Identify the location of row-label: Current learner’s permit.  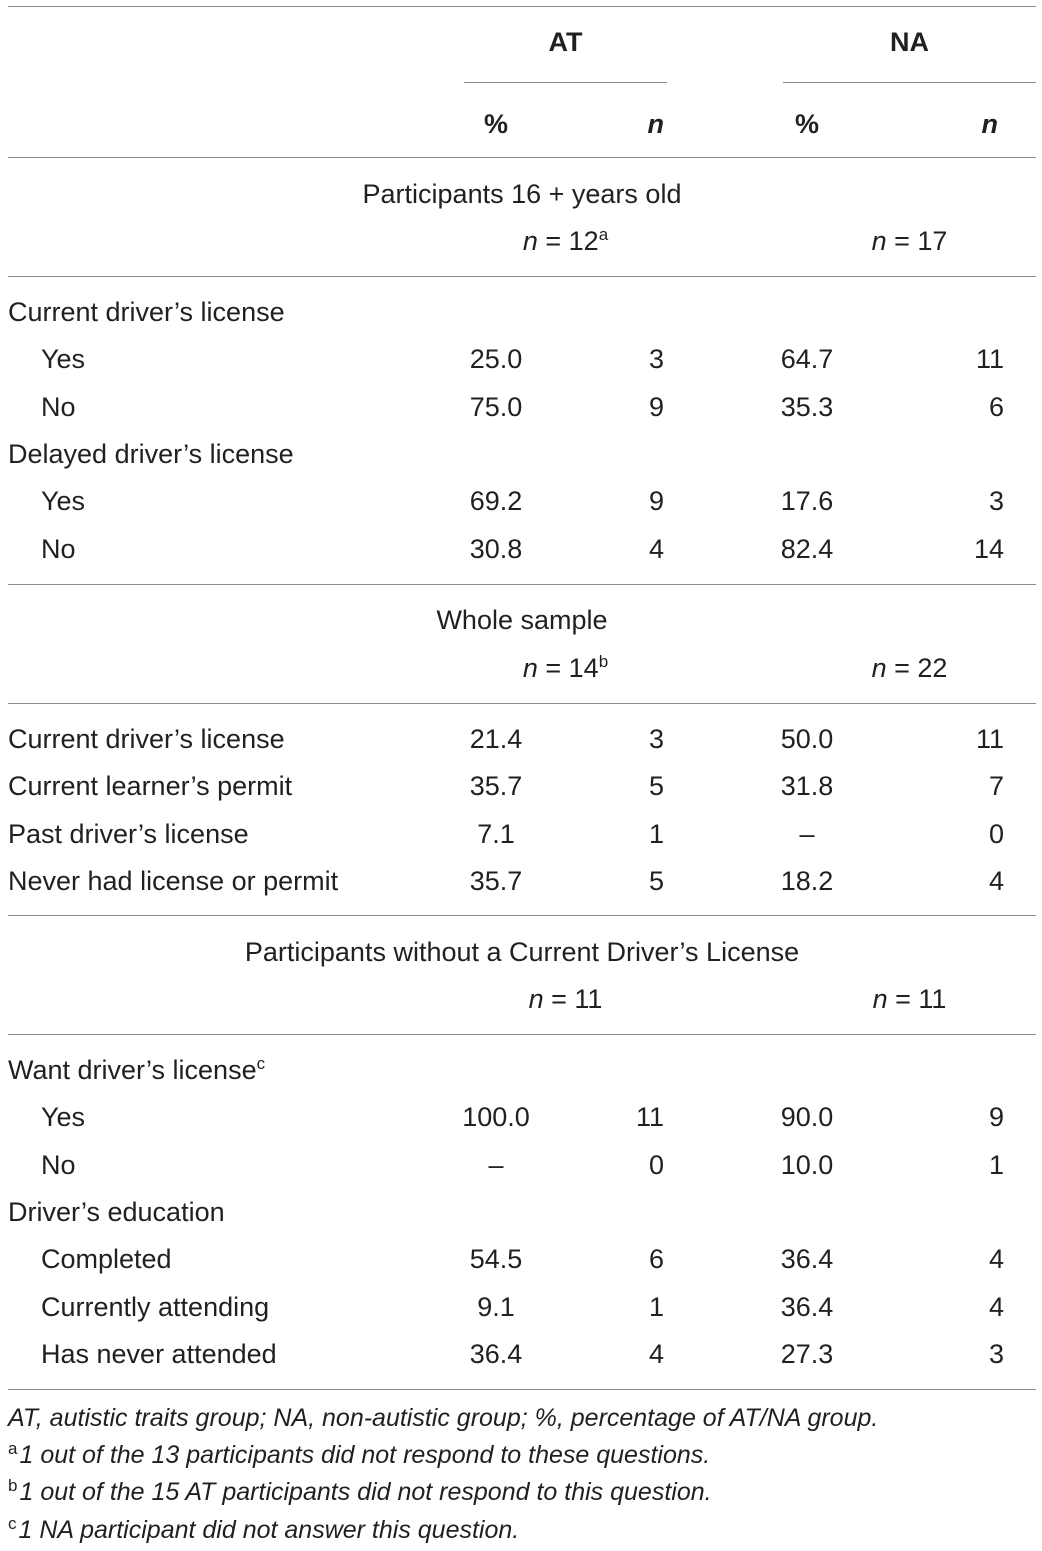
(150, 786).